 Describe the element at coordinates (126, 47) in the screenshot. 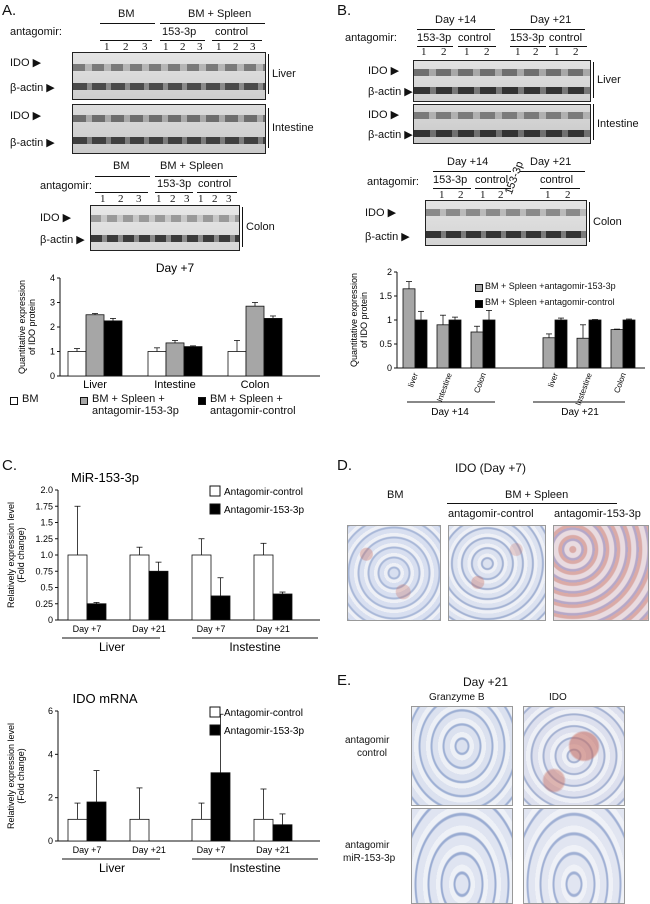

I see `lane-2: 2` at that location.